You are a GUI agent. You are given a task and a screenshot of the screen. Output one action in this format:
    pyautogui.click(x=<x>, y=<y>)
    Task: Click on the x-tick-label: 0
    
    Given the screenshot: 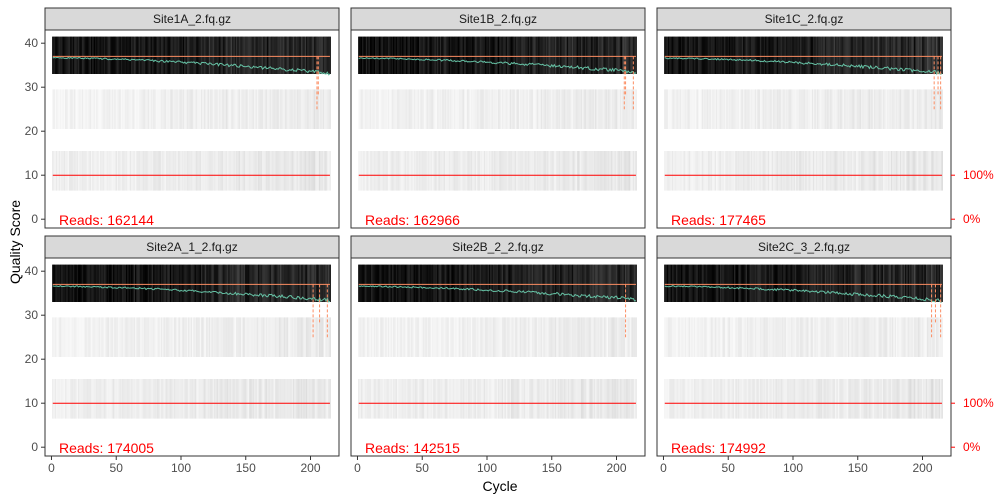 What is the action you would take?
    pyautogui.click(x=357, y=468)
    